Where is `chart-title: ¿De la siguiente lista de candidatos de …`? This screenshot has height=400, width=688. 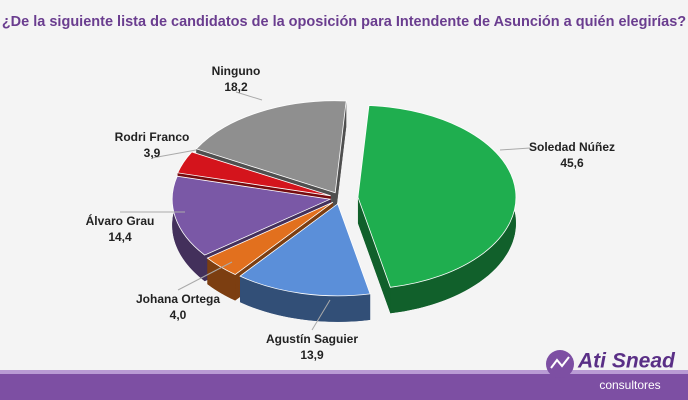 chart-title: ¿De la siguiente lista de candidatos de … is located at coordinates (344, 22).